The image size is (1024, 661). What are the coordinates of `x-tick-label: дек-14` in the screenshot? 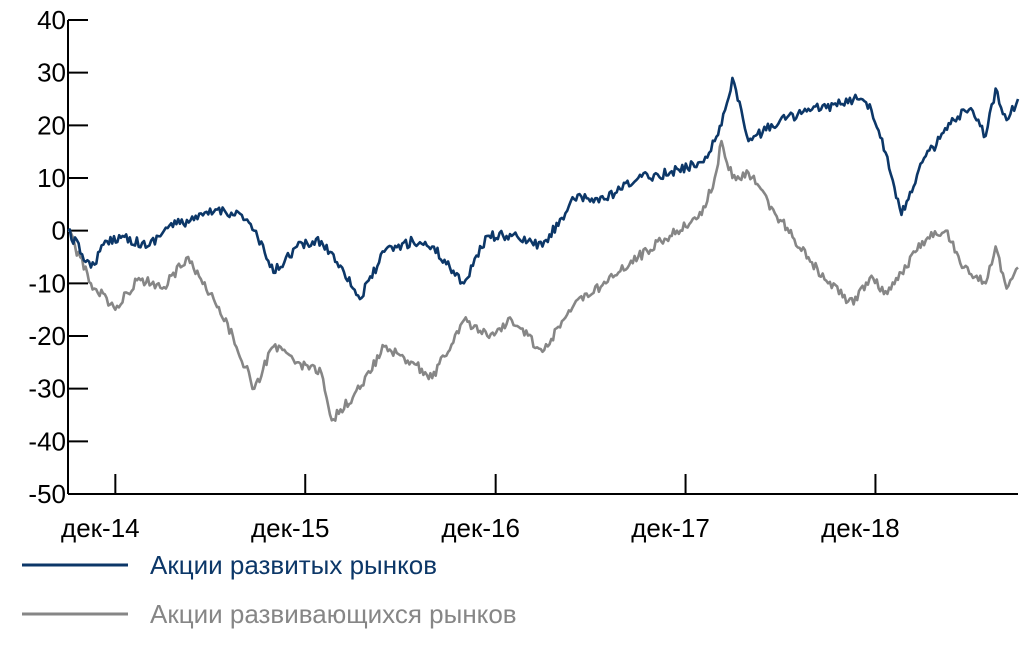 It's located at (100, 528).